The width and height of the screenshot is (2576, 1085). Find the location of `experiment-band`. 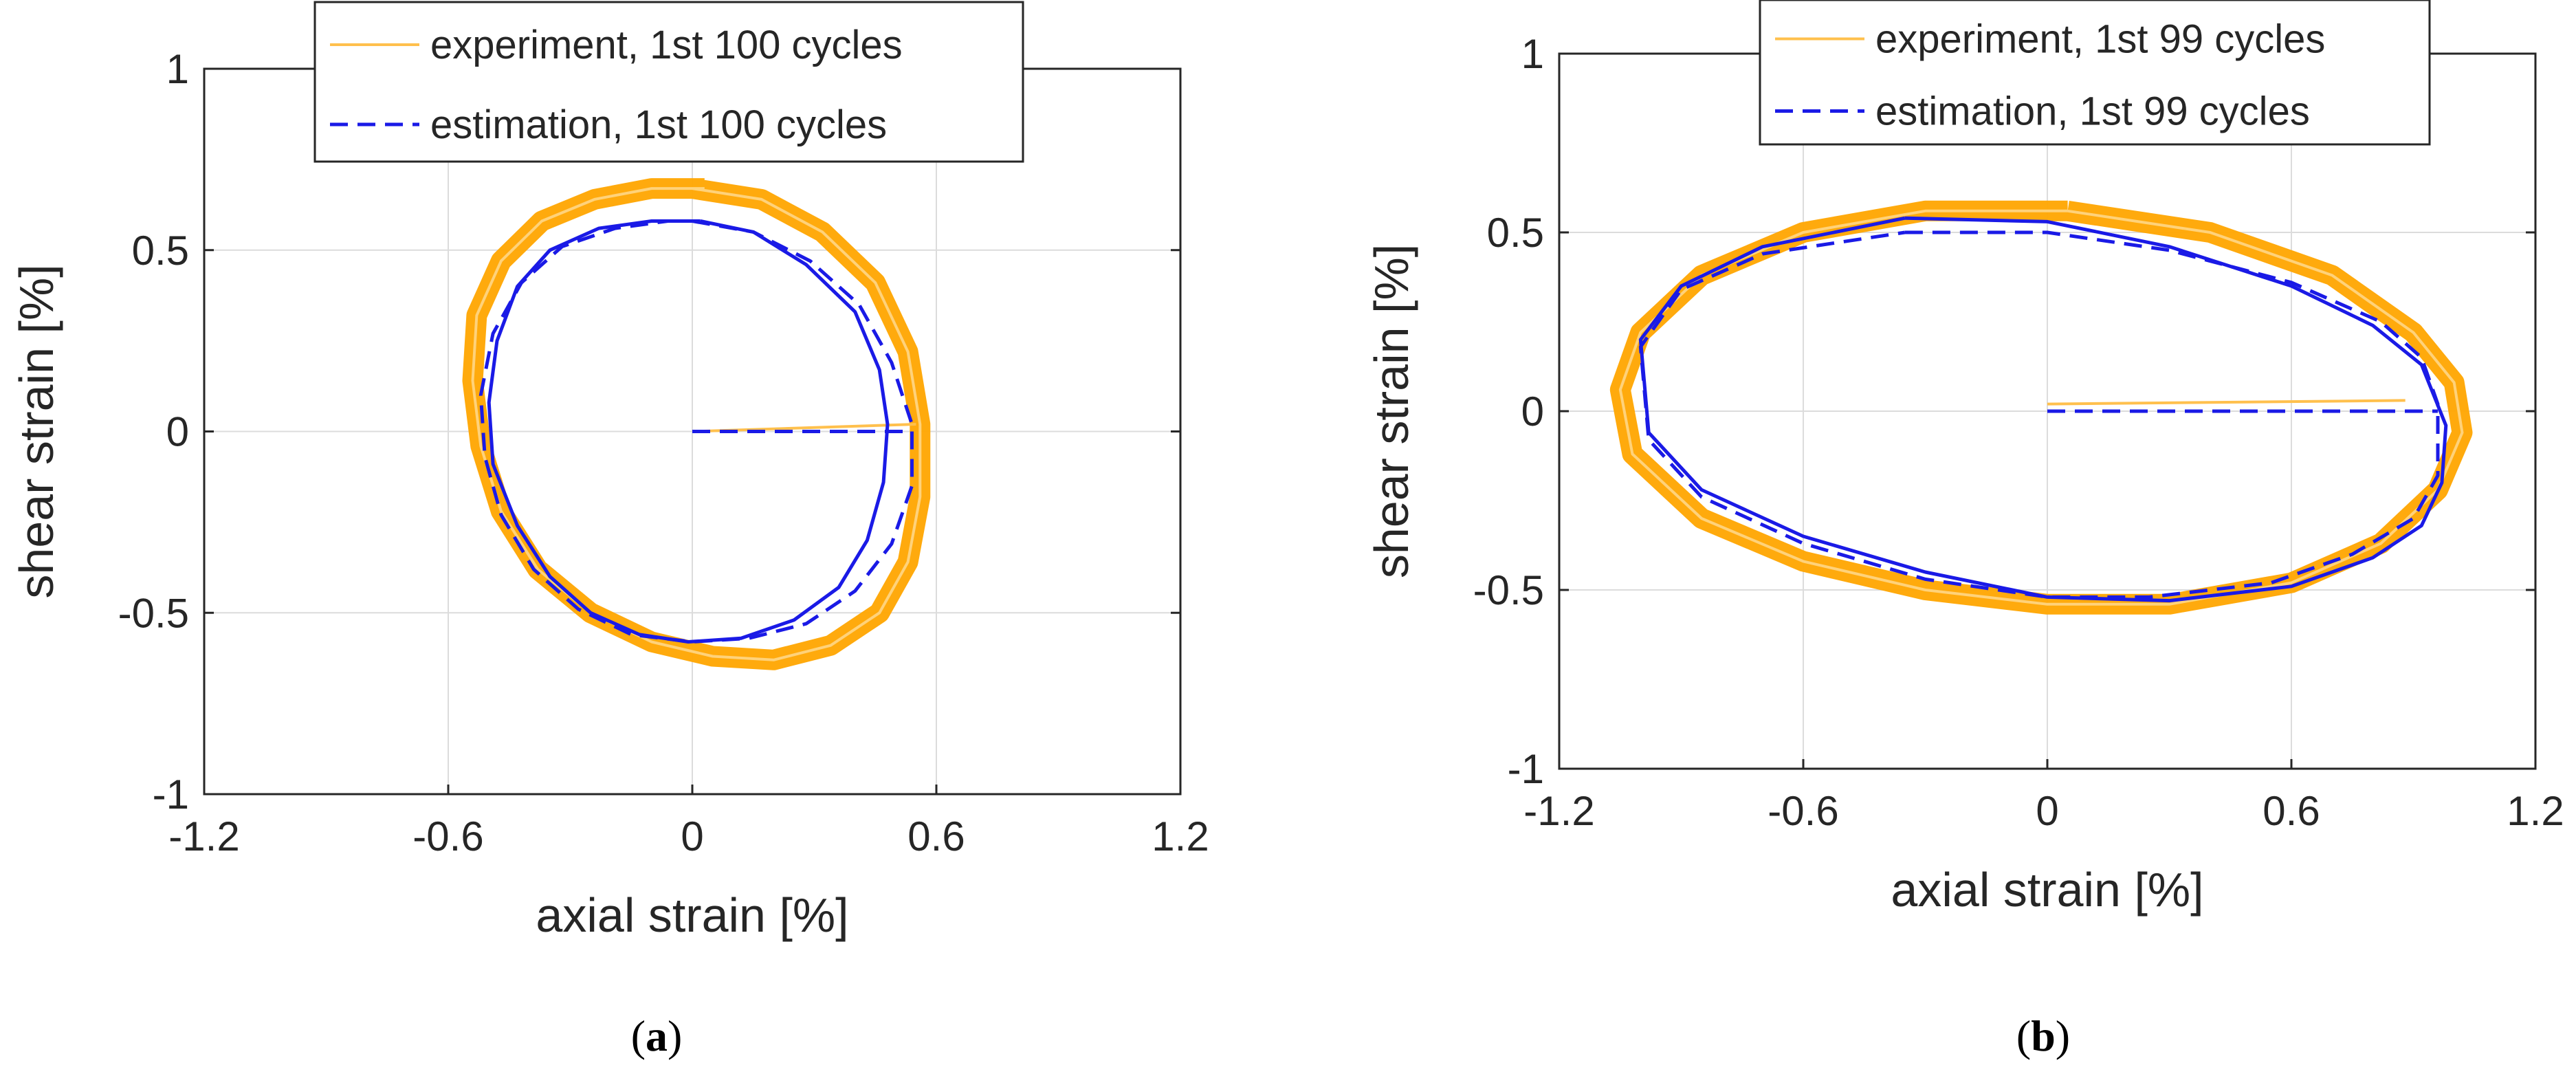

experiment-band is located at coordinates (2041, 408).